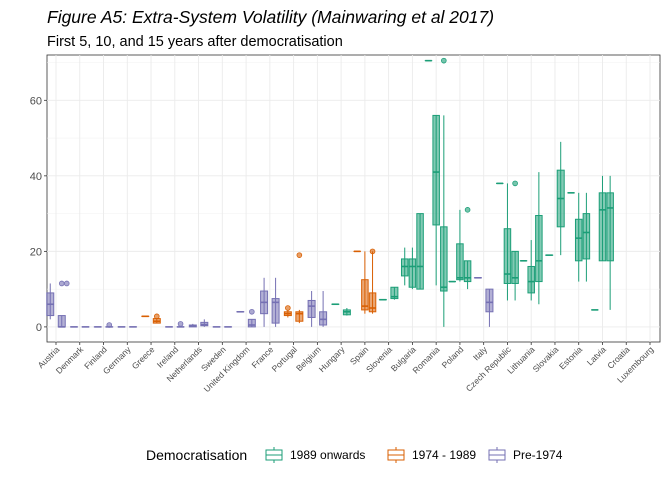 The width and height of the screenshot is (672, 480). What do you see at coordinates (36, 177) in the screenshot?
I see `y-tick-label: 40` at bounding box center [36, 177].